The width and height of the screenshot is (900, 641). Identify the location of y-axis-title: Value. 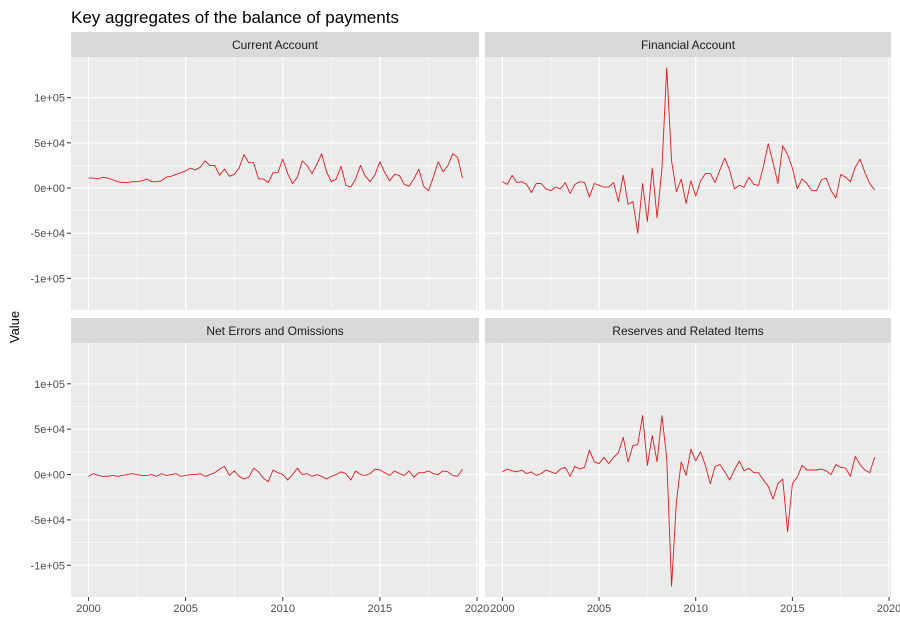
(14, 327).